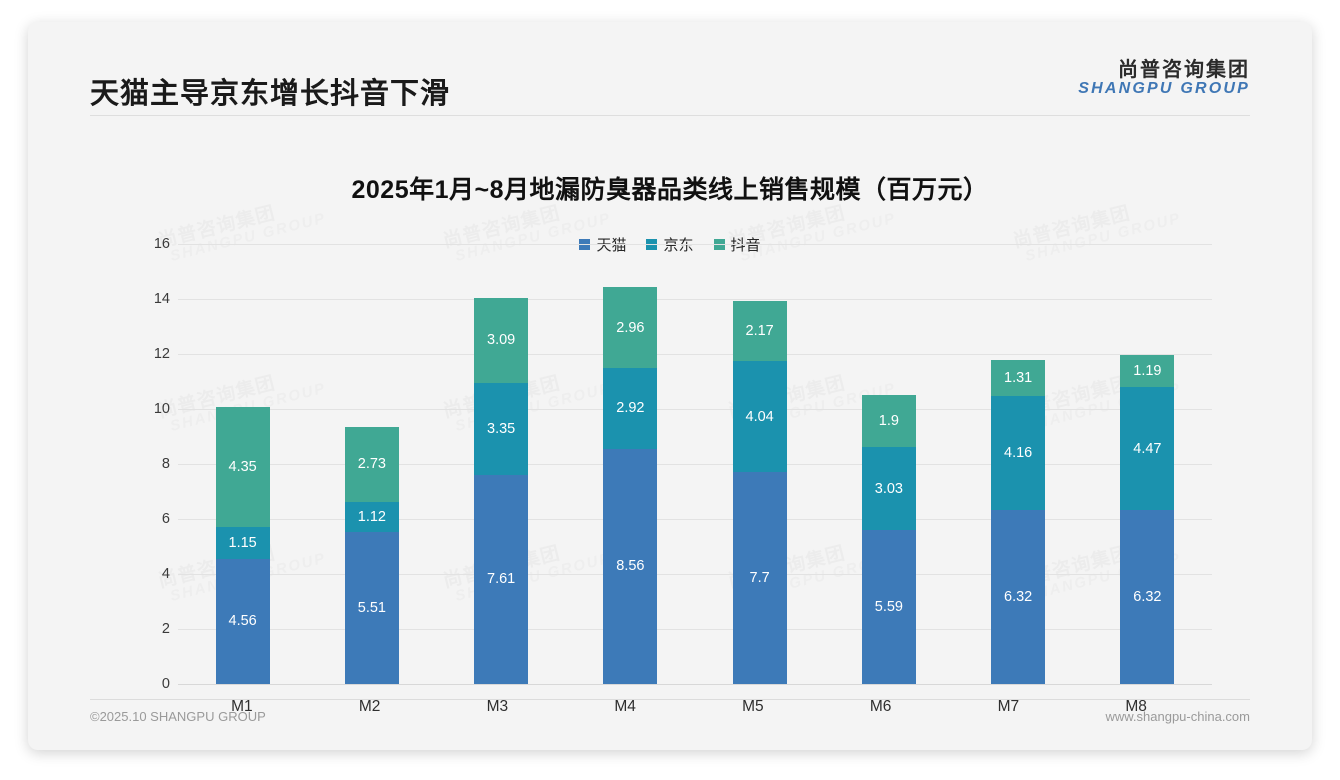 The image size is (1340, 780). I want to click on chart-x-axis: M1 M2 M3 M4 M5 M6 M7 M8, so click(689, 707).